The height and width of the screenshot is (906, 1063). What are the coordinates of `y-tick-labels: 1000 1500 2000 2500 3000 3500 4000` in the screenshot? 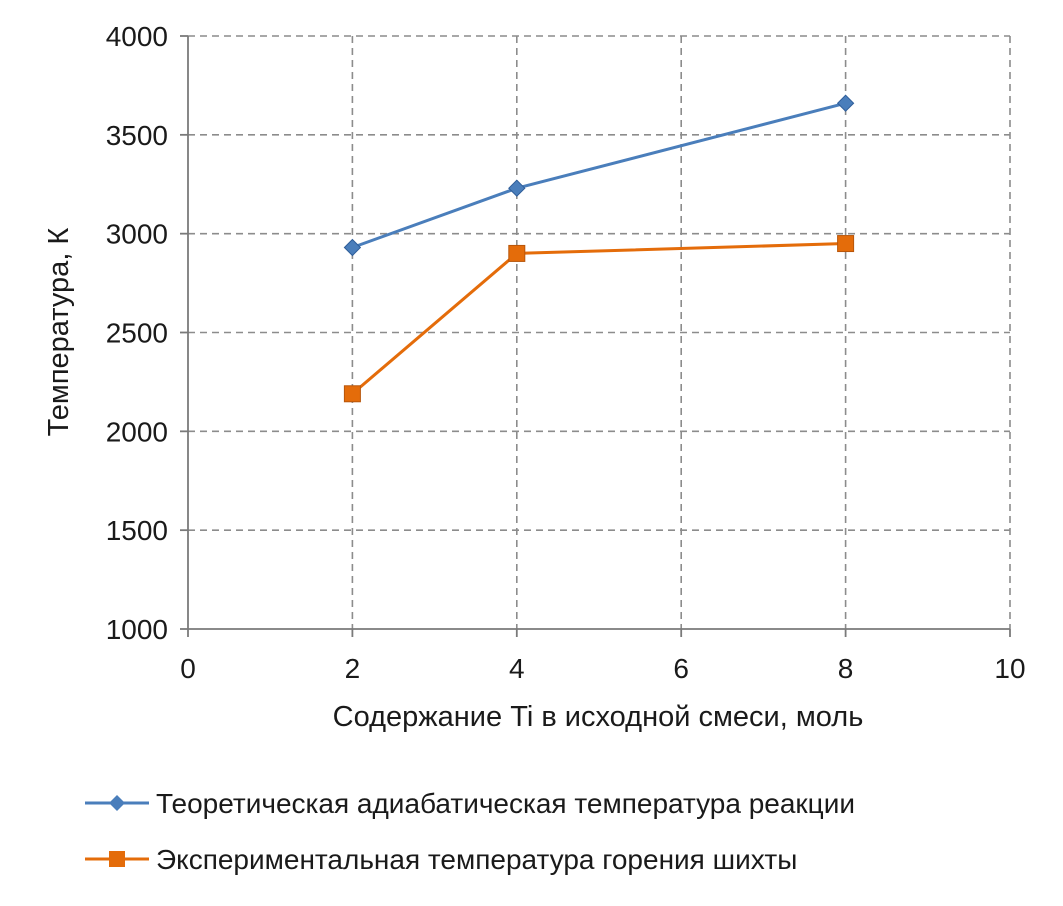 It's located at (137, 333).